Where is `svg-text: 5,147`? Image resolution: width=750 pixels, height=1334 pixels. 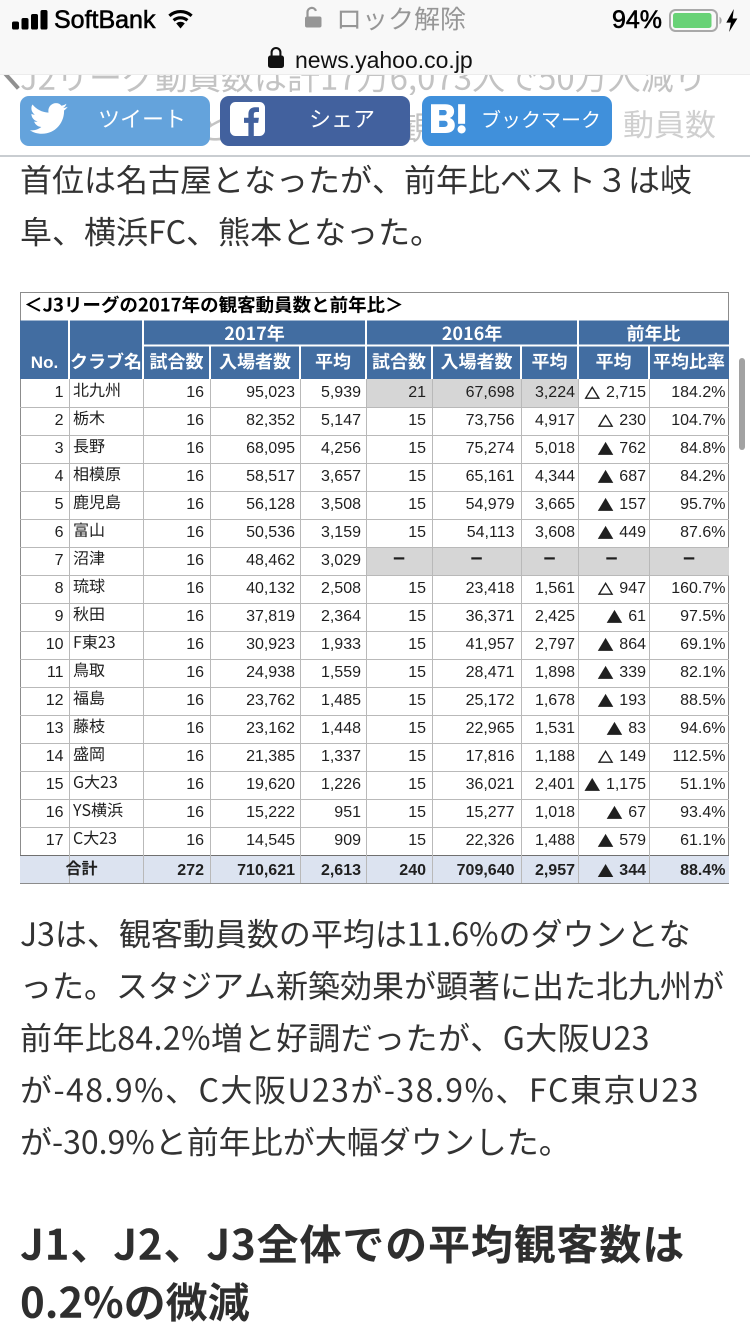
svg-text: 5,147 is located at coordinates (341, 420).